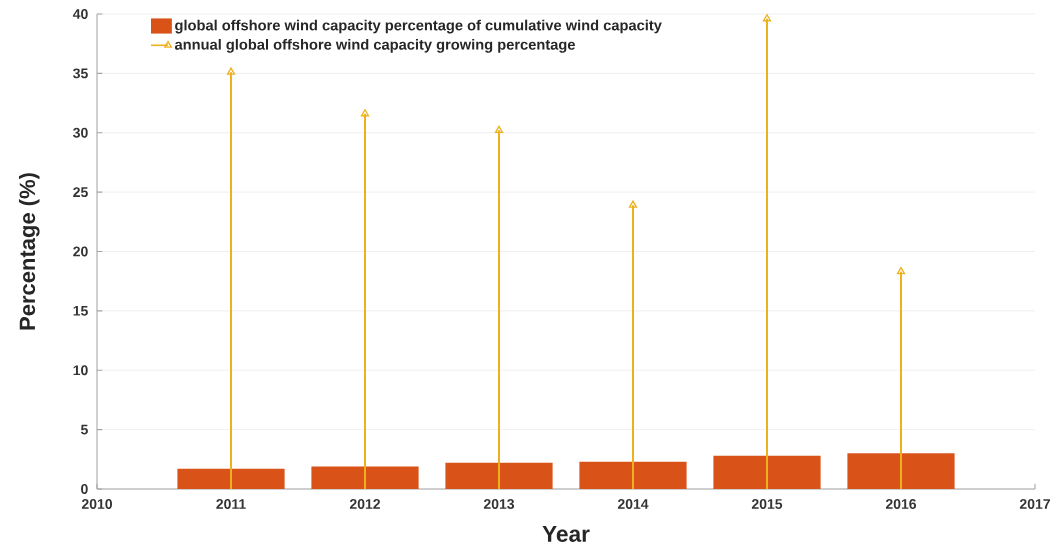 This screenshot has width=1060, height=546. I want to click on x-tick-label: 2010, so click(96, 503).